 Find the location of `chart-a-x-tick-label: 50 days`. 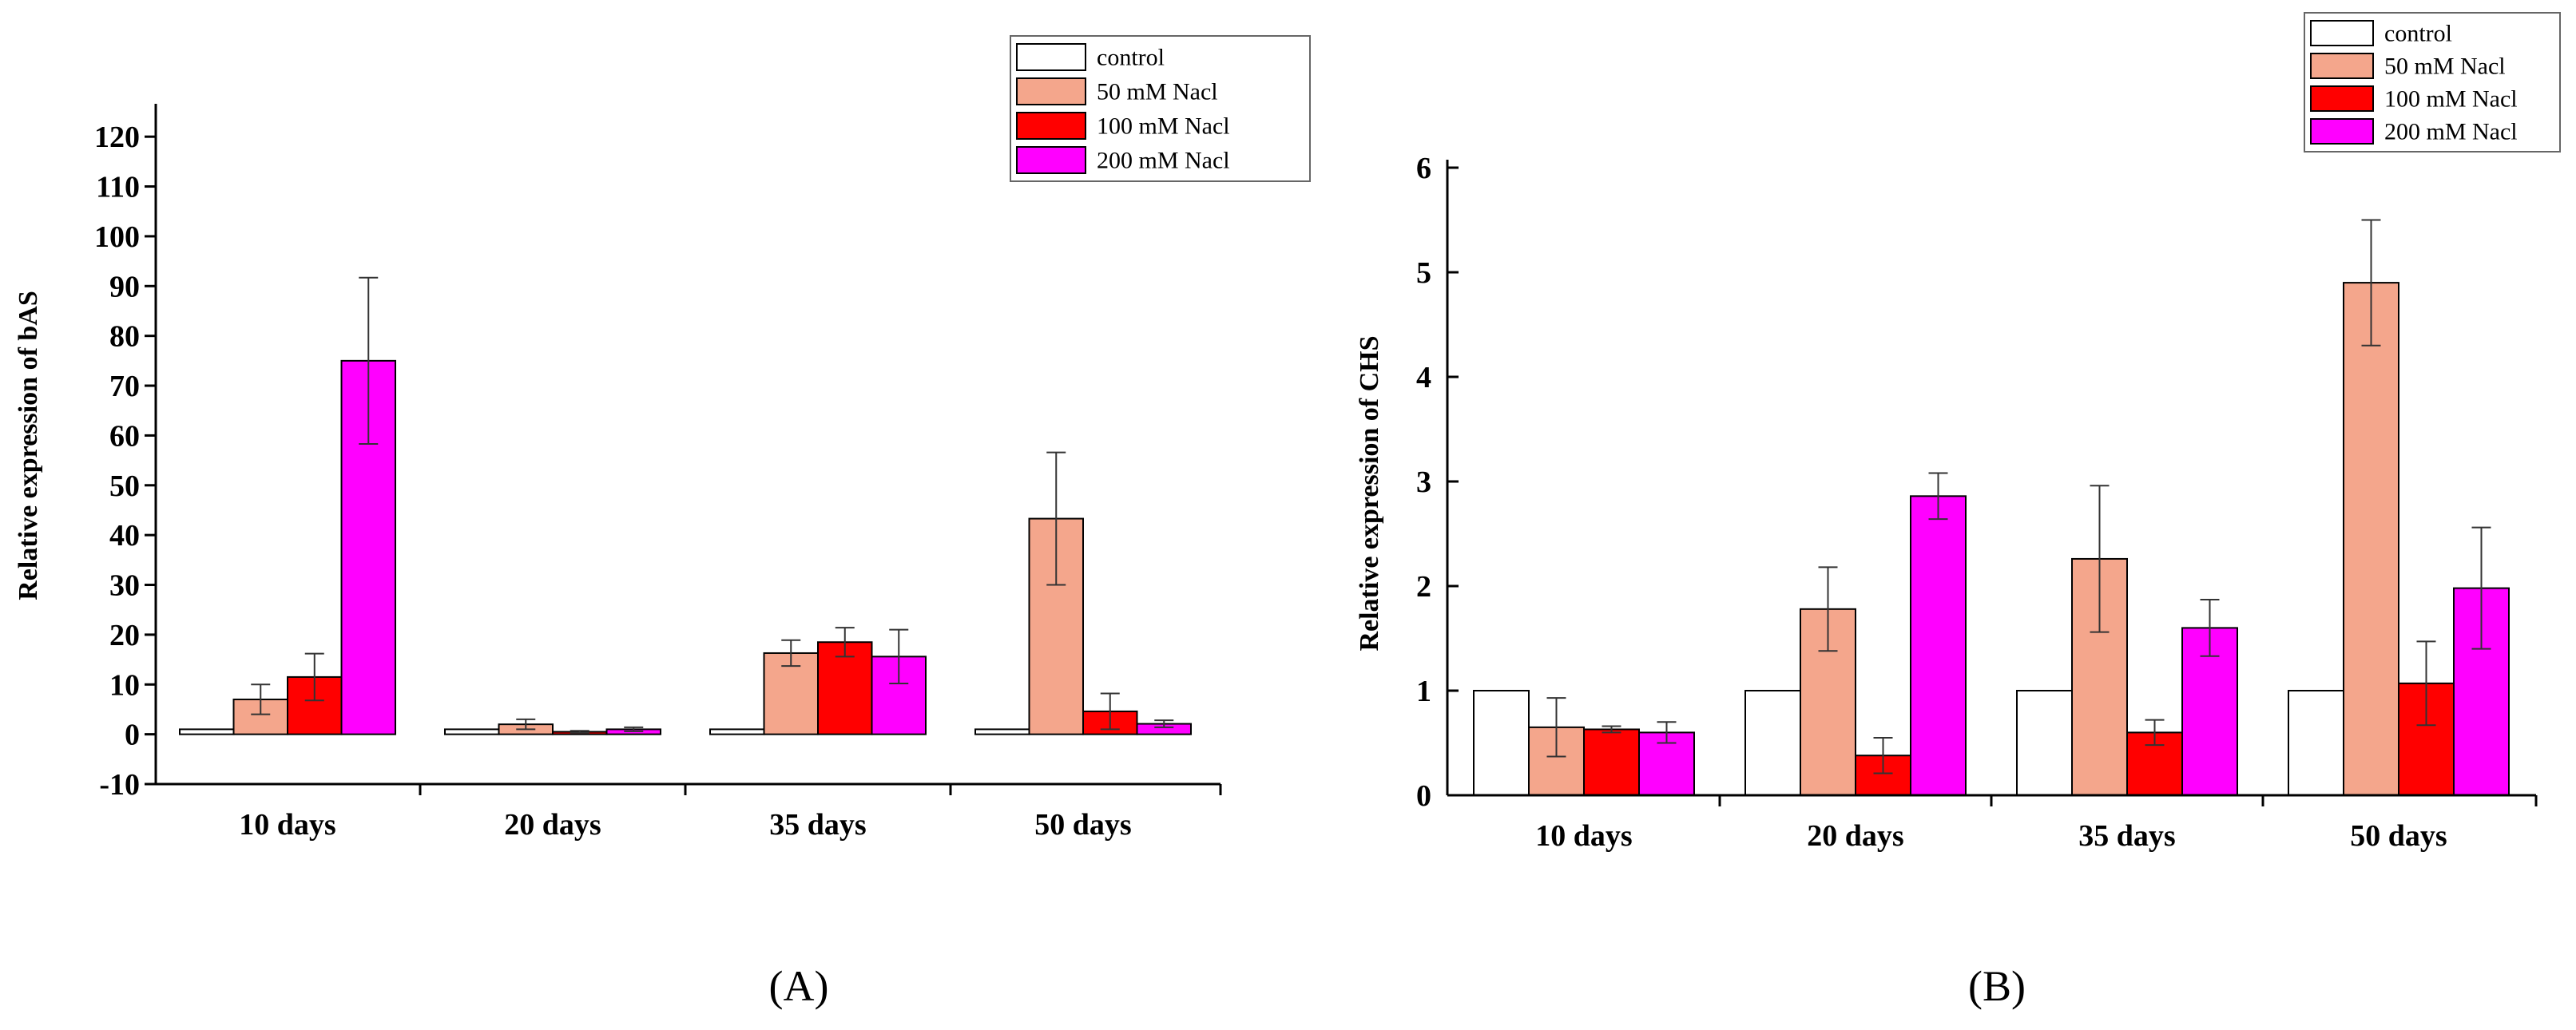

chart-a-x-tick-label: 50 days is located at coordinates (1082, 825).